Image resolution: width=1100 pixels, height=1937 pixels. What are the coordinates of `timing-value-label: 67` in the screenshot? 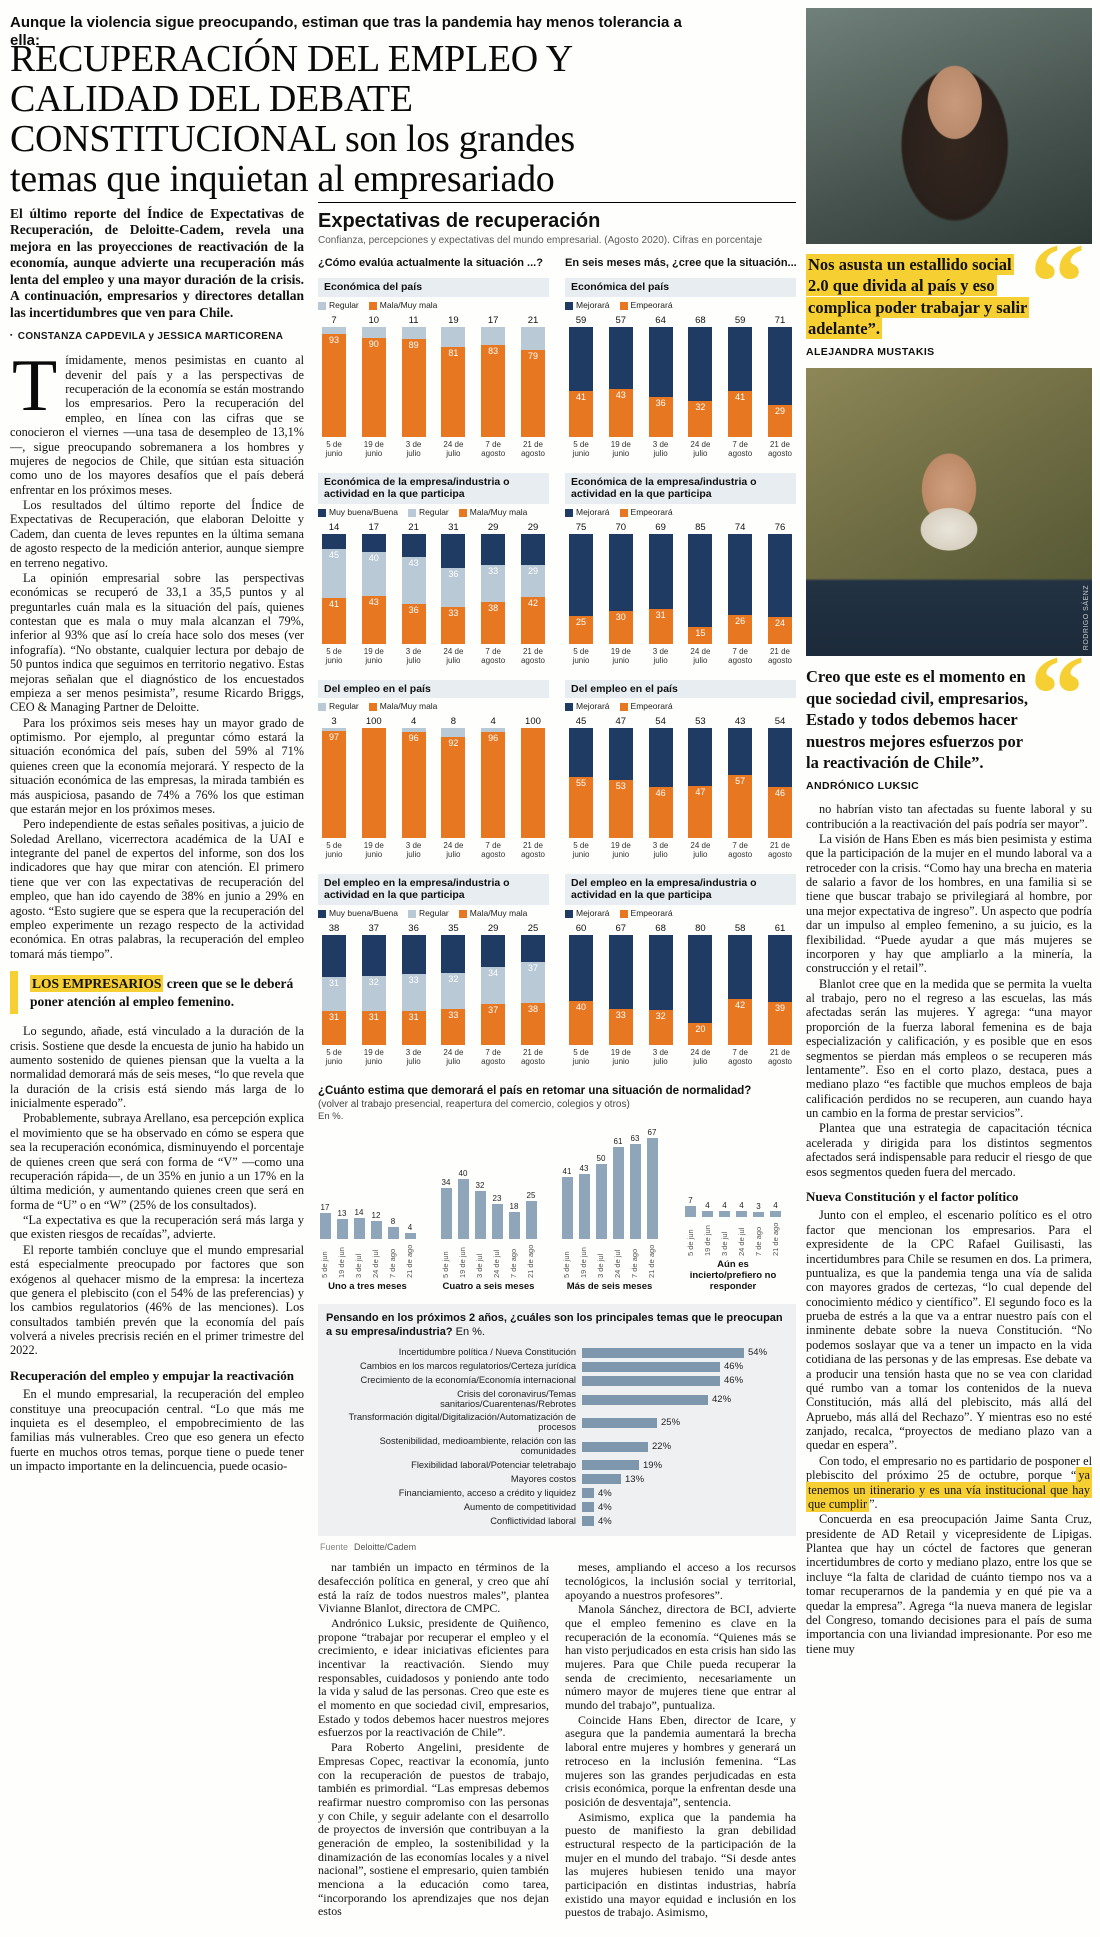 It's located at (652, 1132).